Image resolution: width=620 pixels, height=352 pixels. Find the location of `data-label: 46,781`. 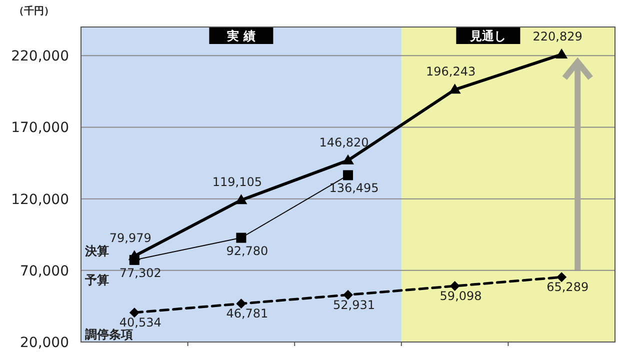

data-label: 46,781 is located at coordinates (247, 313).